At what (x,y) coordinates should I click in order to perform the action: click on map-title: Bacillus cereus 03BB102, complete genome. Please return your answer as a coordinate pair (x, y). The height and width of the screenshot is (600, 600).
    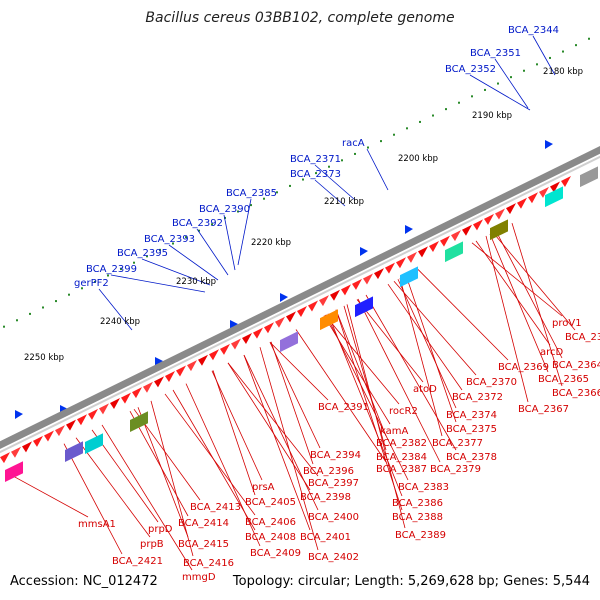
    Looking at the image, I should click on (300, 18).